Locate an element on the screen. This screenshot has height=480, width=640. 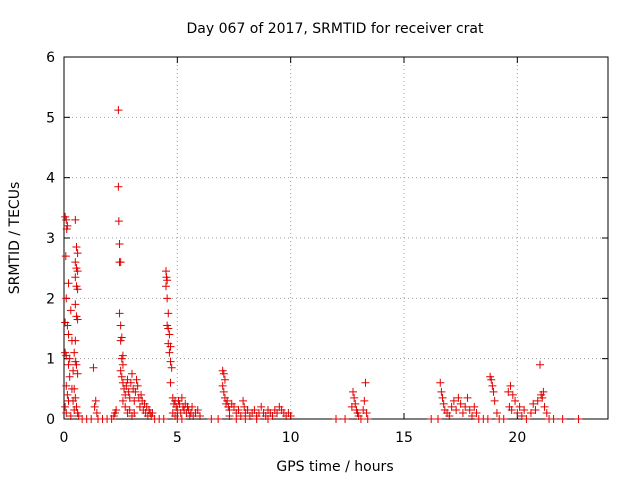
x-axis-label: GPS time / hours is located at coordinates (334, 467).